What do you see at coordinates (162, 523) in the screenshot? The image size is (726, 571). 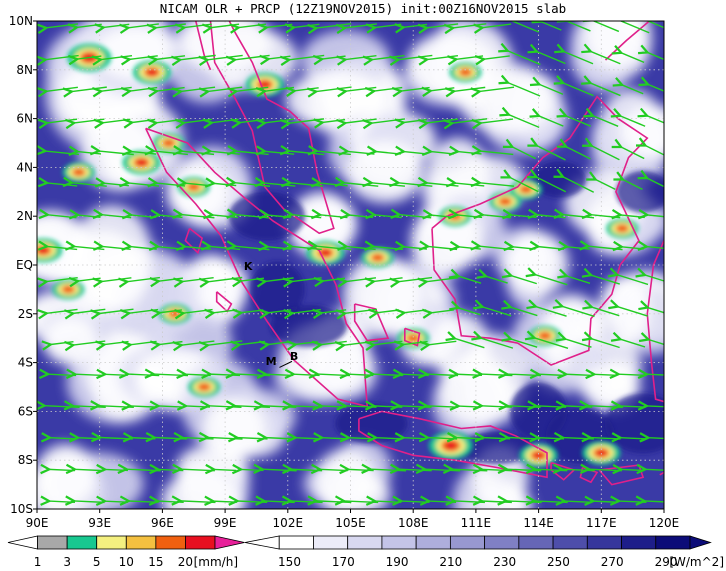 I see `x-tick-label: 96E` at bounding box center [162, 523].